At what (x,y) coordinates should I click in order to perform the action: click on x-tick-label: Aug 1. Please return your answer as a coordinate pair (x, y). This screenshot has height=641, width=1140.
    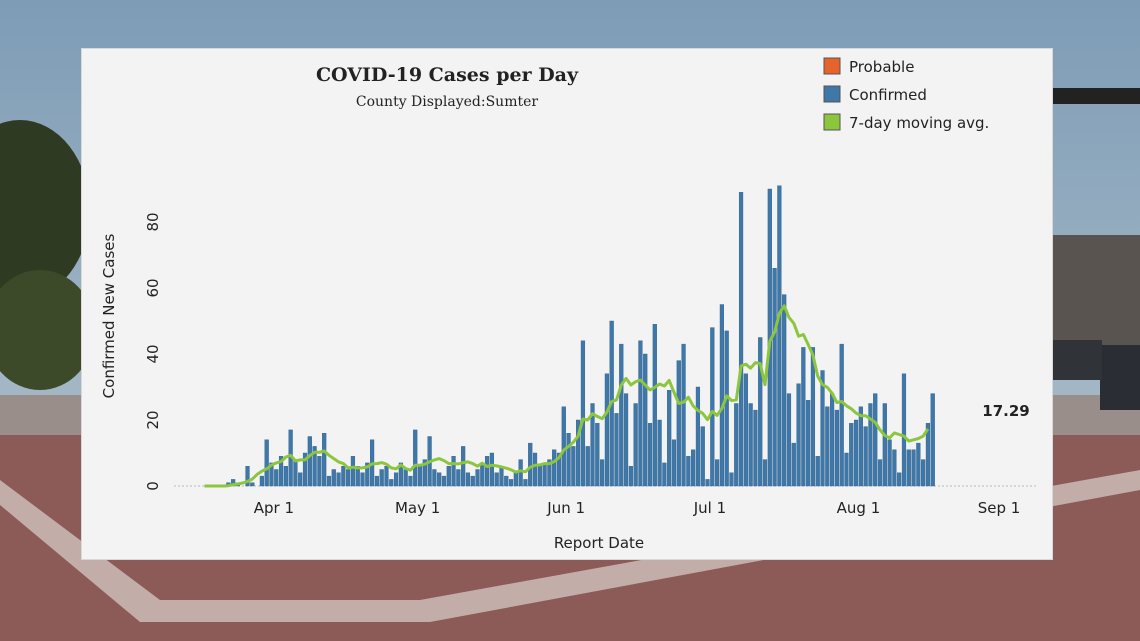
    Looking at the image, I should click on (859, 508).